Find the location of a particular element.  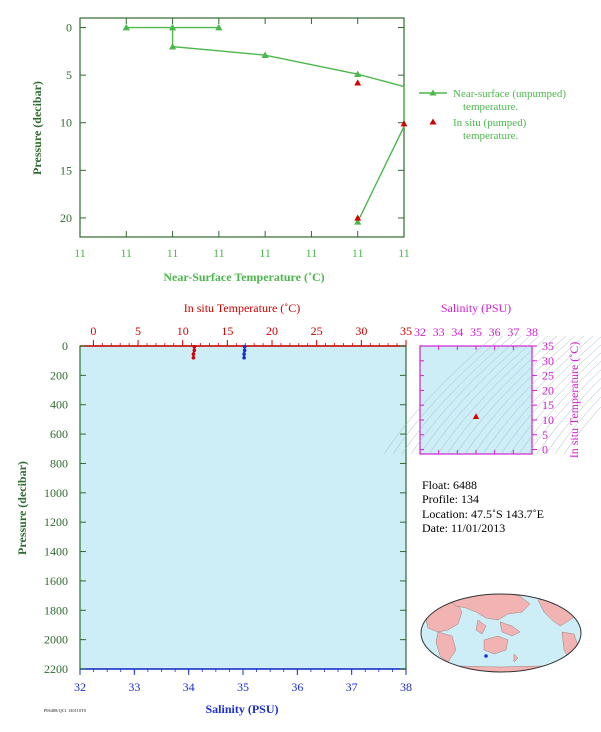

ts-salinity-tick-label: 32 is located at coordinates (420, 332).